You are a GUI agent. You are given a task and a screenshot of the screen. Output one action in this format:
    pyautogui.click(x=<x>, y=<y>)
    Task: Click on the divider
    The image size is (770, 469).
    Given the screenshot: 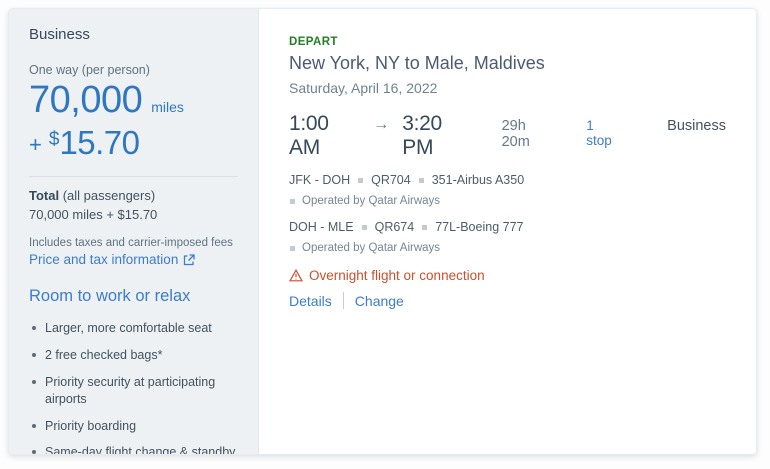 What is the action you would take?
    pyautogui.click(x=133, y=176)
    